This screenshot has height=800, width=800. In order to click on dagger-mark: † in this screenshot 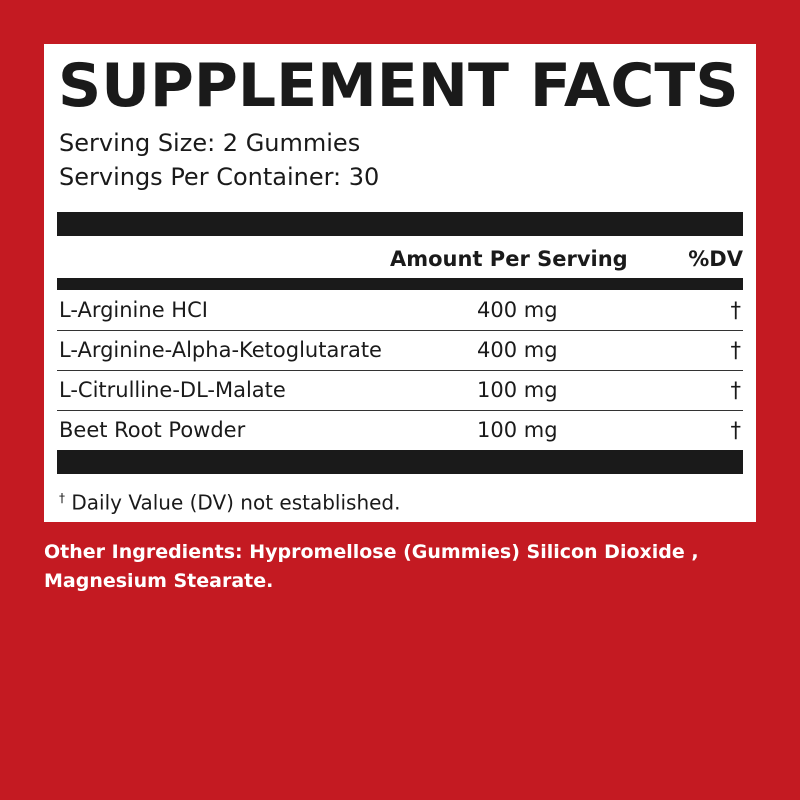, I will do `click(62, 498)`.